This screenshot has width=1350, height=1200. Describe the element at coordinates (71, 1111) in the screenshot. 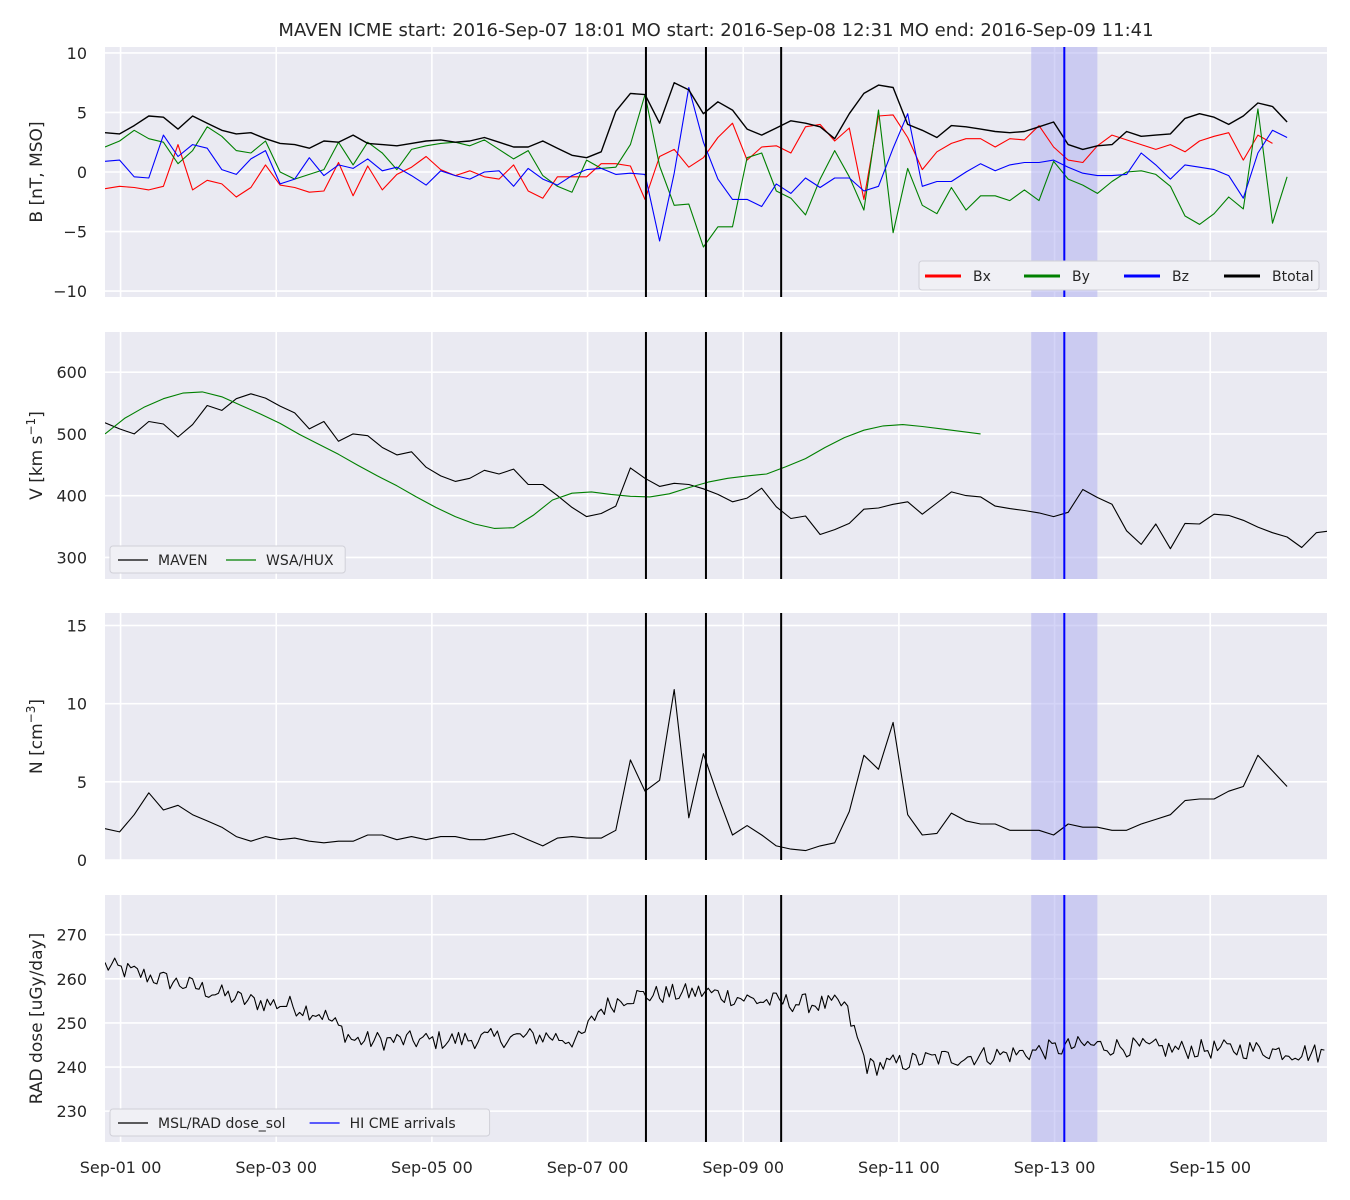

I see `y-tick-label: 230` at that location.